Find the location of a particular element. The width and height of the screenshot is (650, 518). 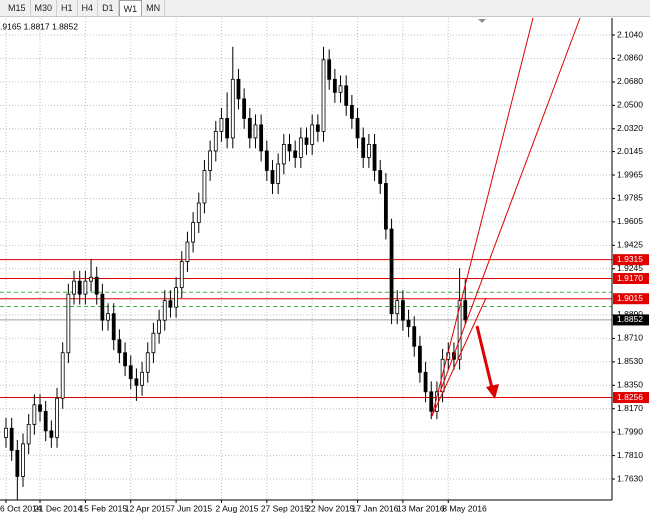

y-tick-label: 1.8350 is located at coordinates (630, 385).